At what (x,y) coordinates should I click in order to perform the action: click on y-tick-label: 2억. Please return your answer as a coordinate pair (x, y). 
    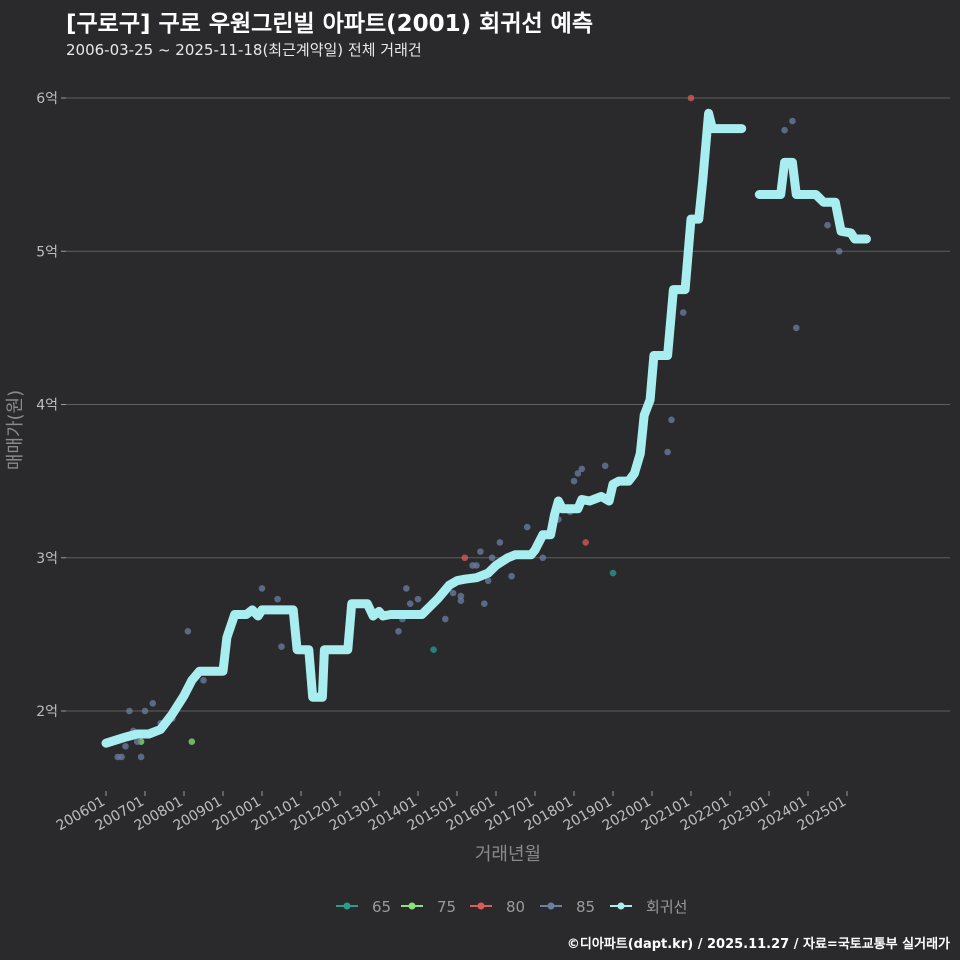
    Looking at the image, I should click on (47, 712).